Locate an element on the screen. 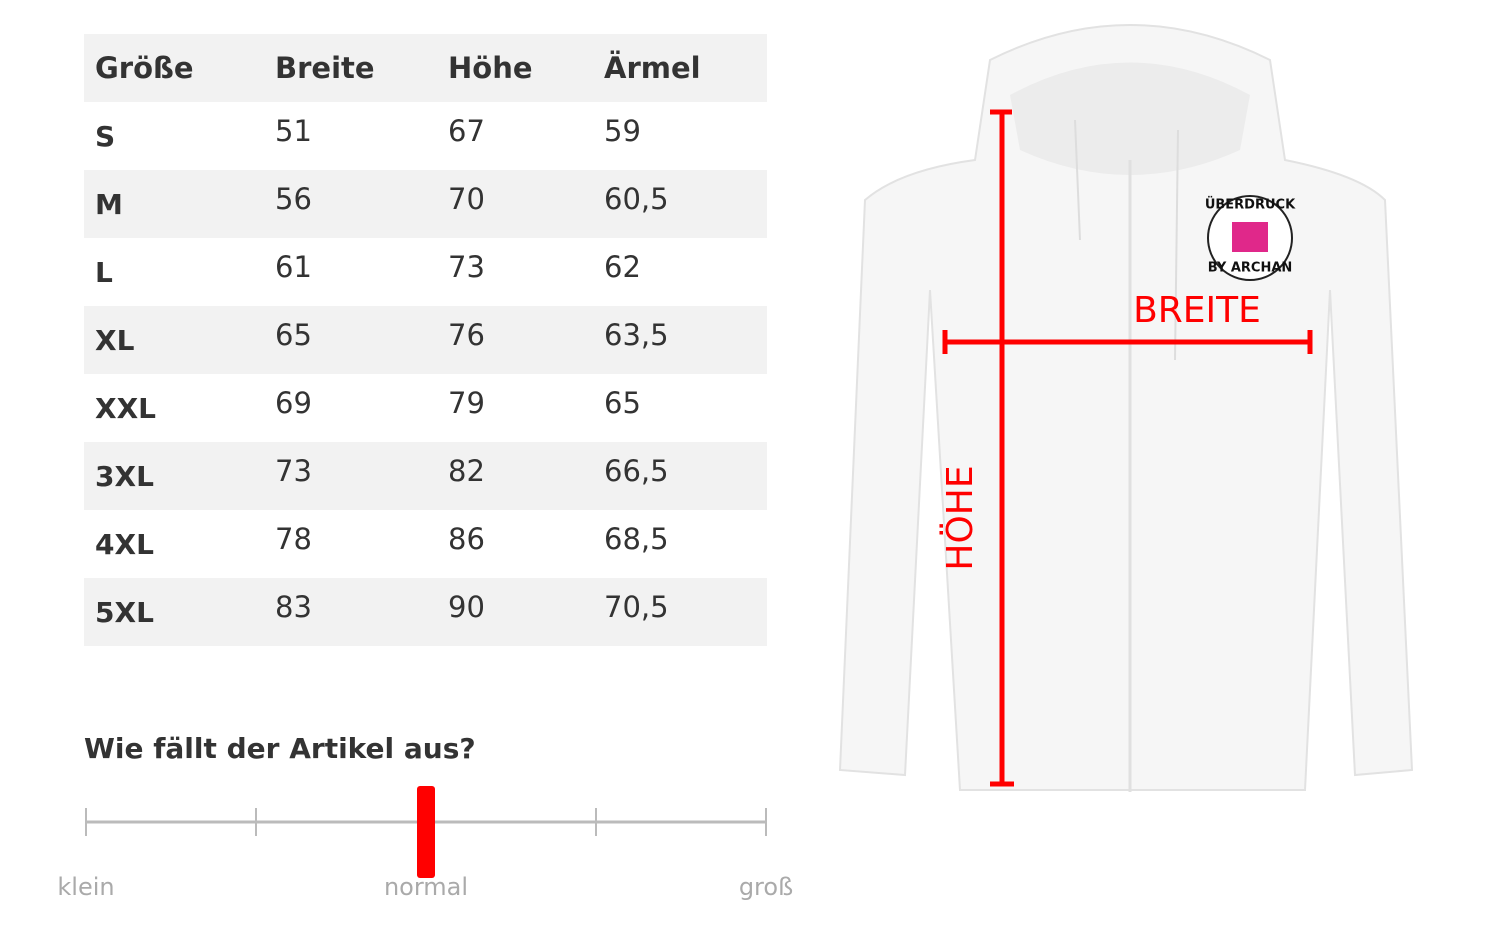 This screenshot has height=942, width=1500. scale-label: normal is located at coordinates (426, 887).